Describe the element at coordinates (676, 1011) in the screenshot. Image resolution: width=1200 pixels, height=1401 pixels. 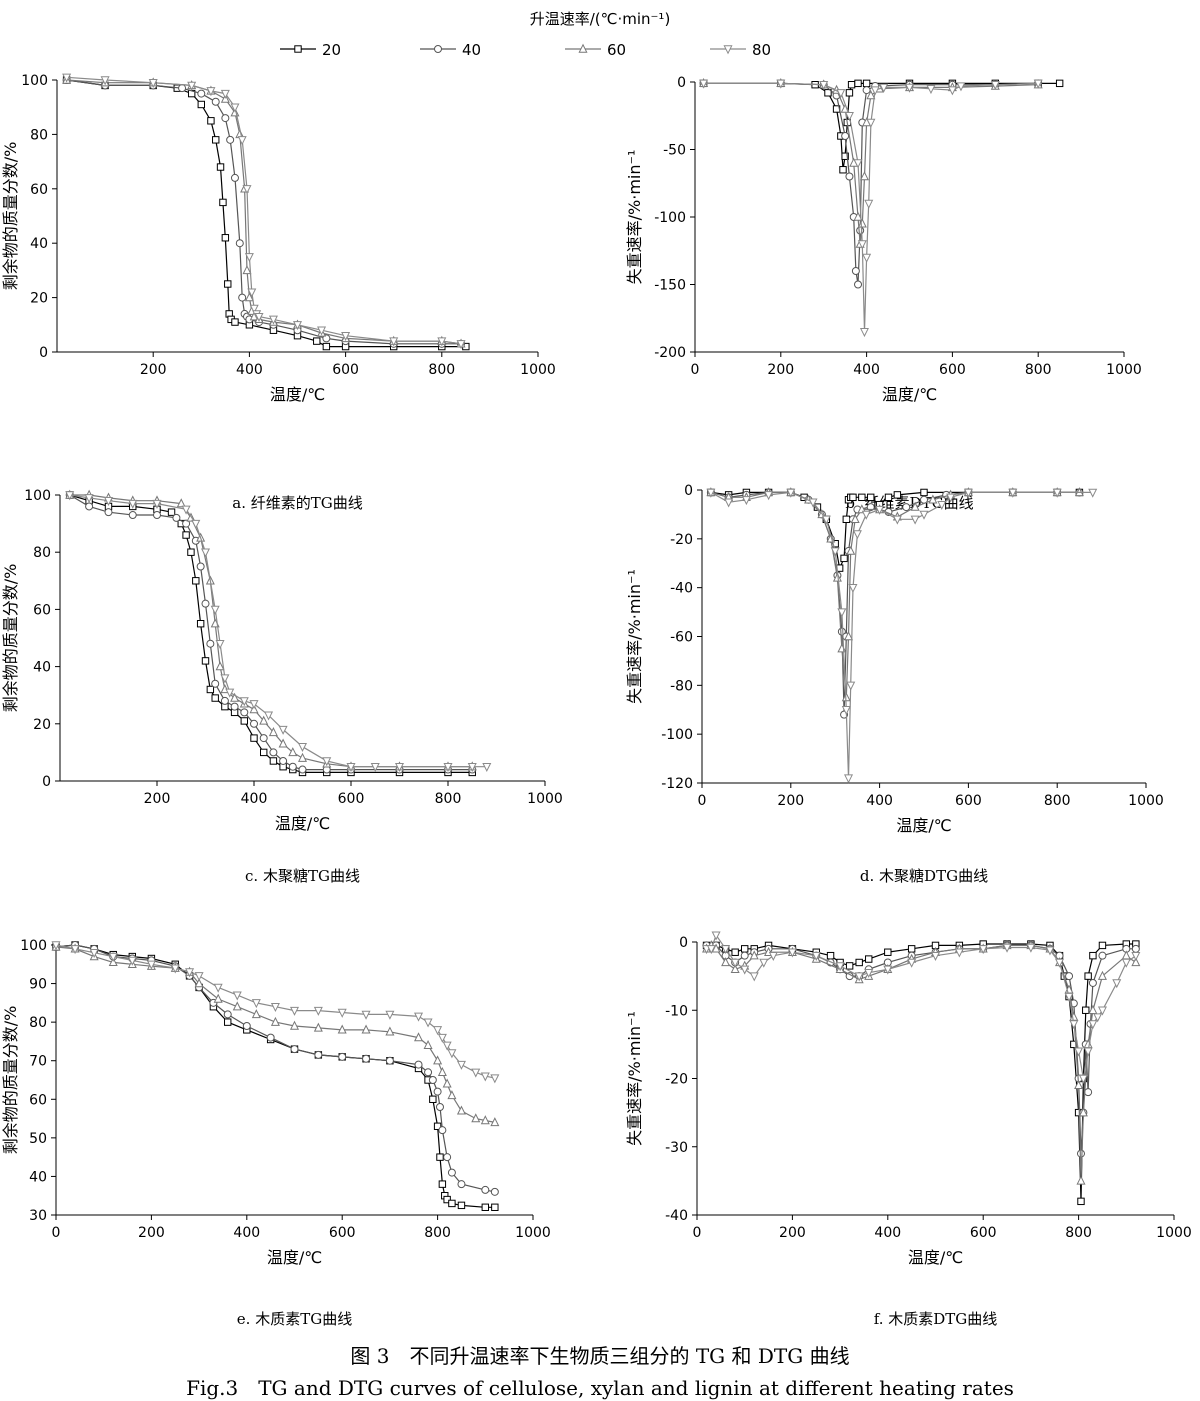
I see `y-tick-label: -10` at that location.